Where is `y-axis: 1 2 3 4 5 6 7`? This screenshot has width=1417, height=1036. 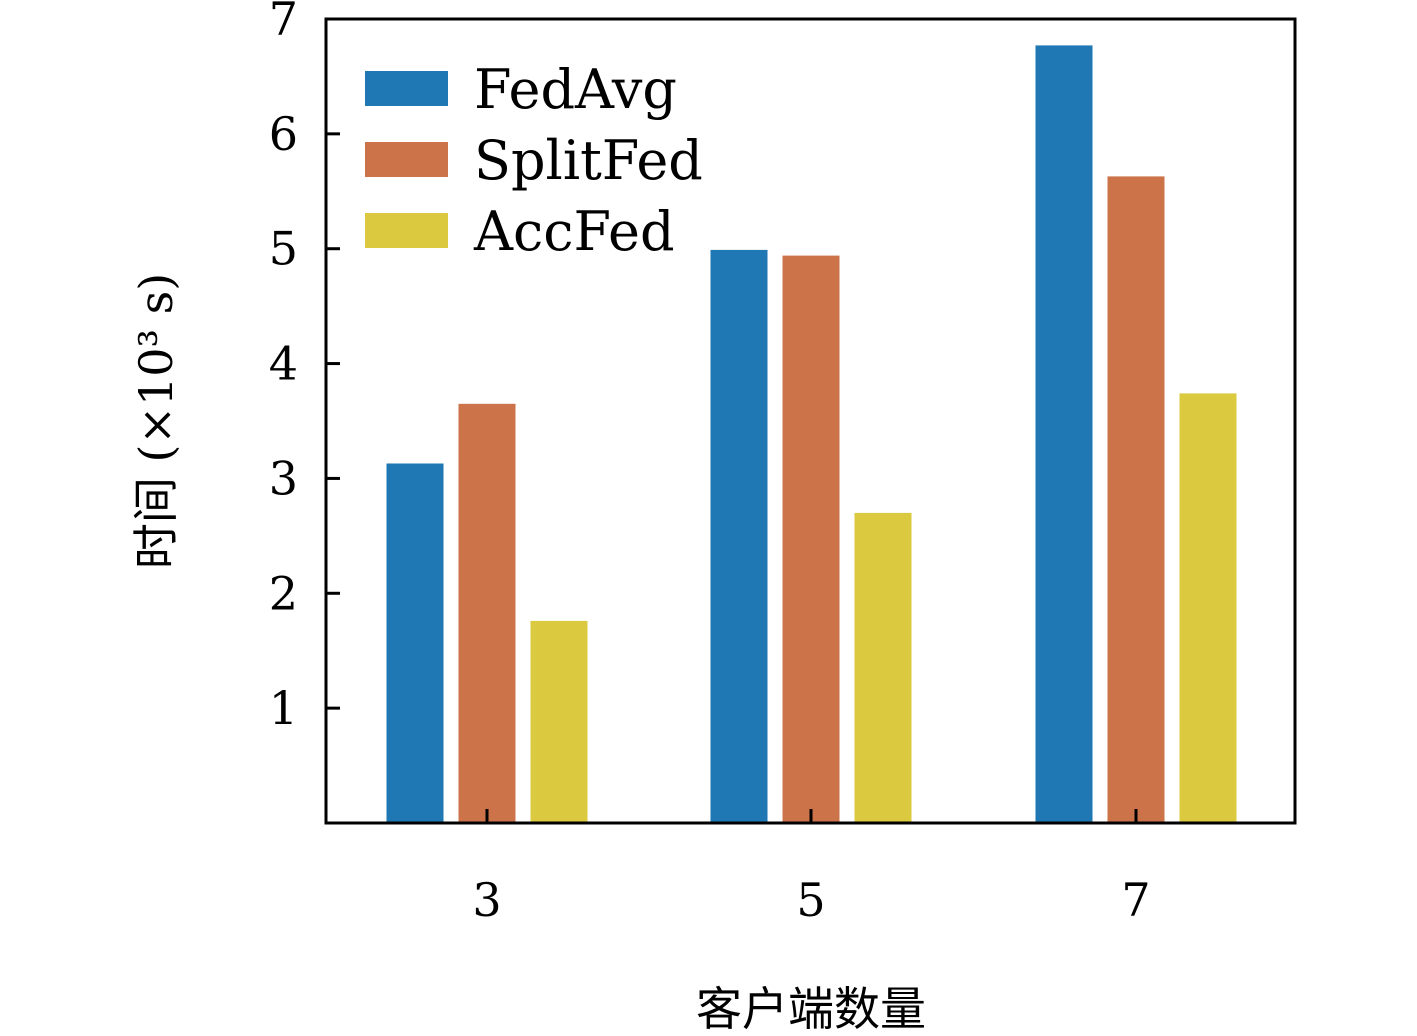
y-axis: 1 2 3 4 5 6 7 is located at coordinates (304, 367).